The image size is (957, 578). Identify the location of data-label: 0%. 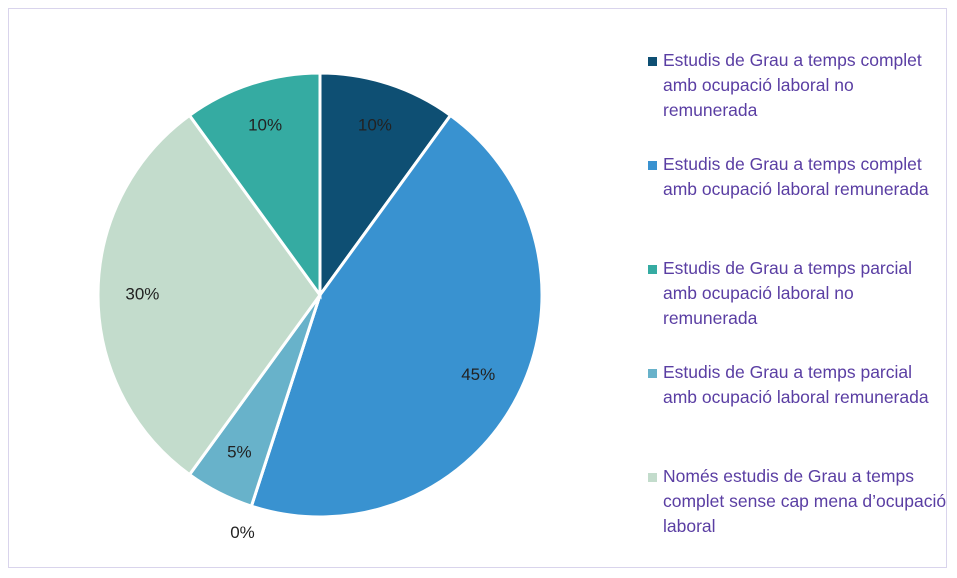
(242, 532).